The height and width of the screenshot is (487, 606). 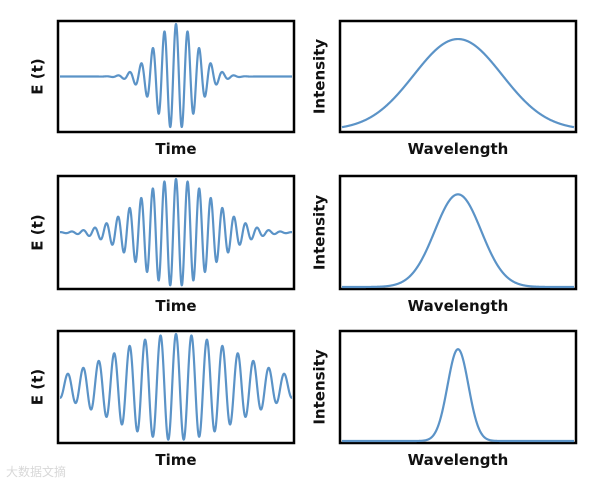 What do you see at coordinates (38, 387) in the screenshot?
I see `y-axis-label-5: E (t)` at bounding box center [38, 387].